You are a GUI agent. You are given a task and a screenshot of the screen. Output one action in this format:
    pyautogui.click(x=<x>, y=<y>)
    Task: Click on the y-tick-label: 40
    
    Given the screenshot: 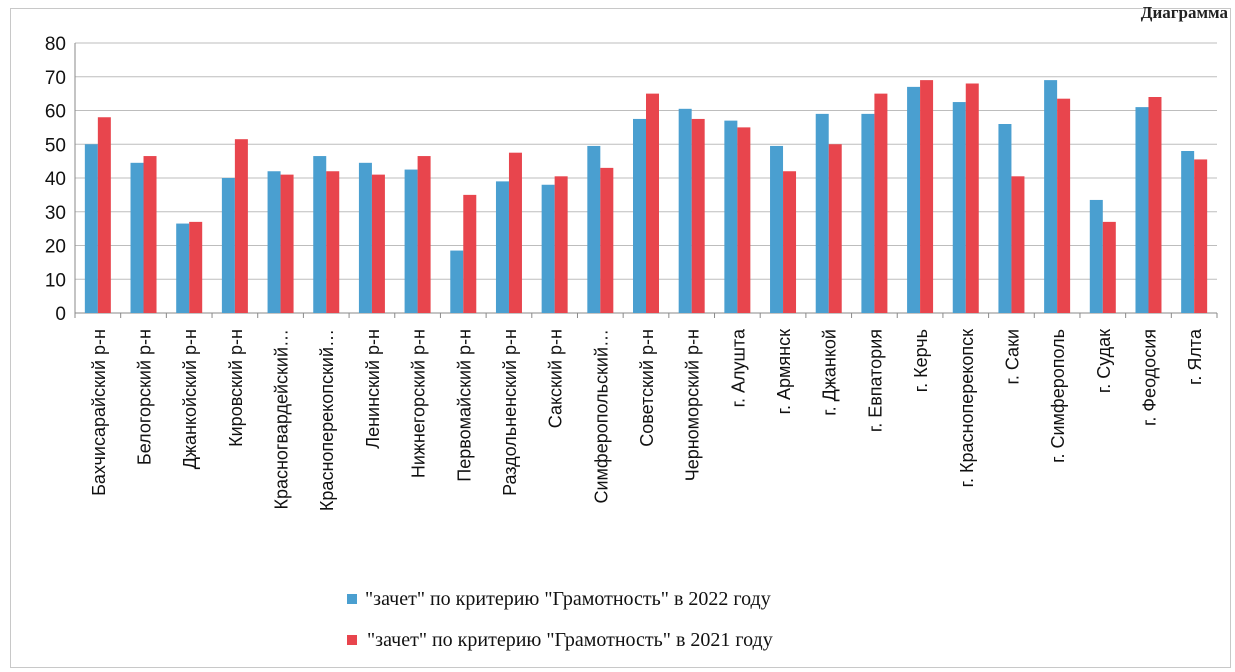 What is the action you would take?
    pyautogui.click(x=55, y=179)
    